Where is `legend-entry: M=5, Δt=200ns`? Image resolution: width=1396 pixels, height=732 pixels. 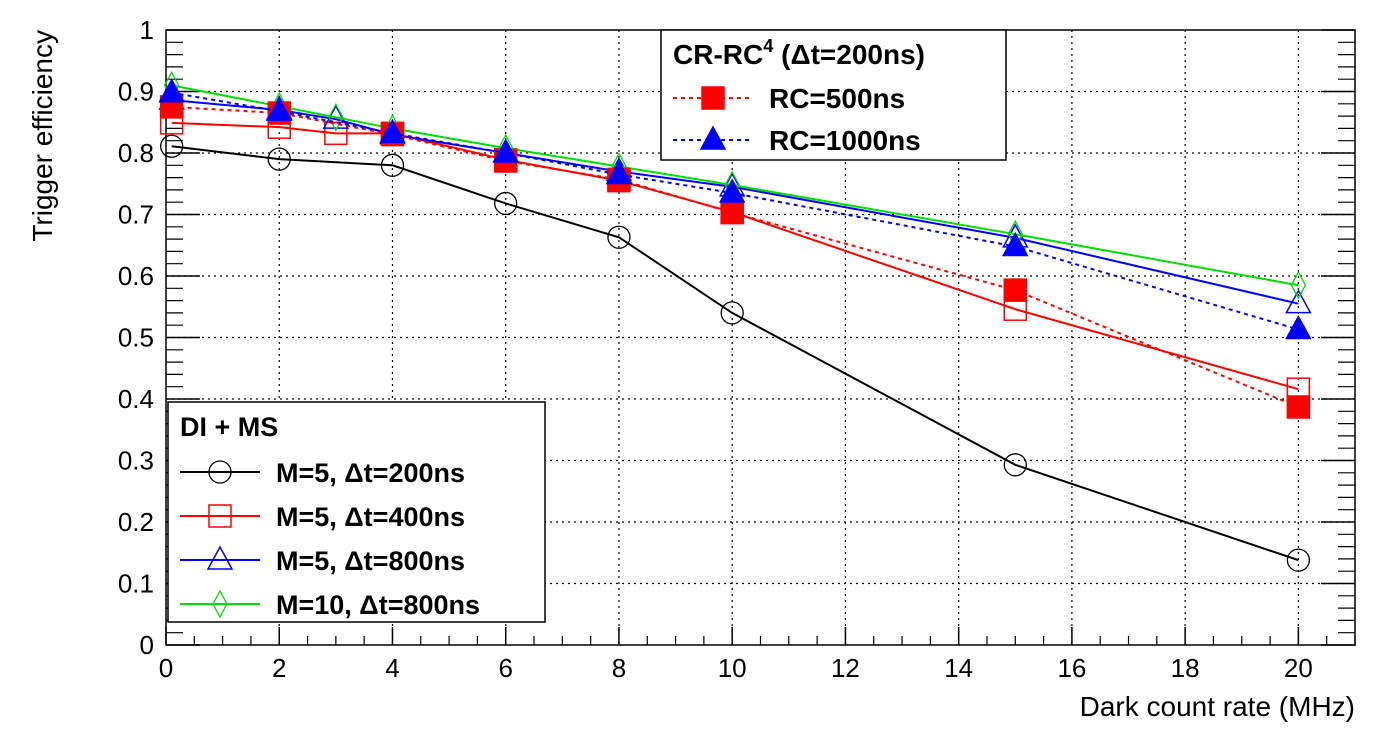
legend-entry: M=5, Δt=200ns is located at coordinates (370, 473).